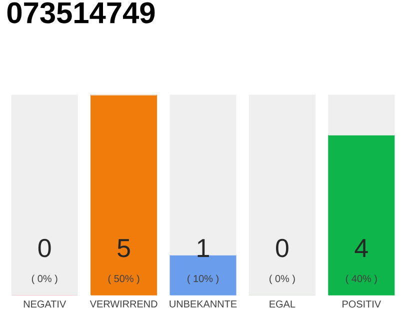 Image resolution: width=410 pixels, height=320 pixels. What do you see at coordinates (203, 279) in the screenshot?
I see `annotation: ( 10% )` at bounding box center [203, 279].